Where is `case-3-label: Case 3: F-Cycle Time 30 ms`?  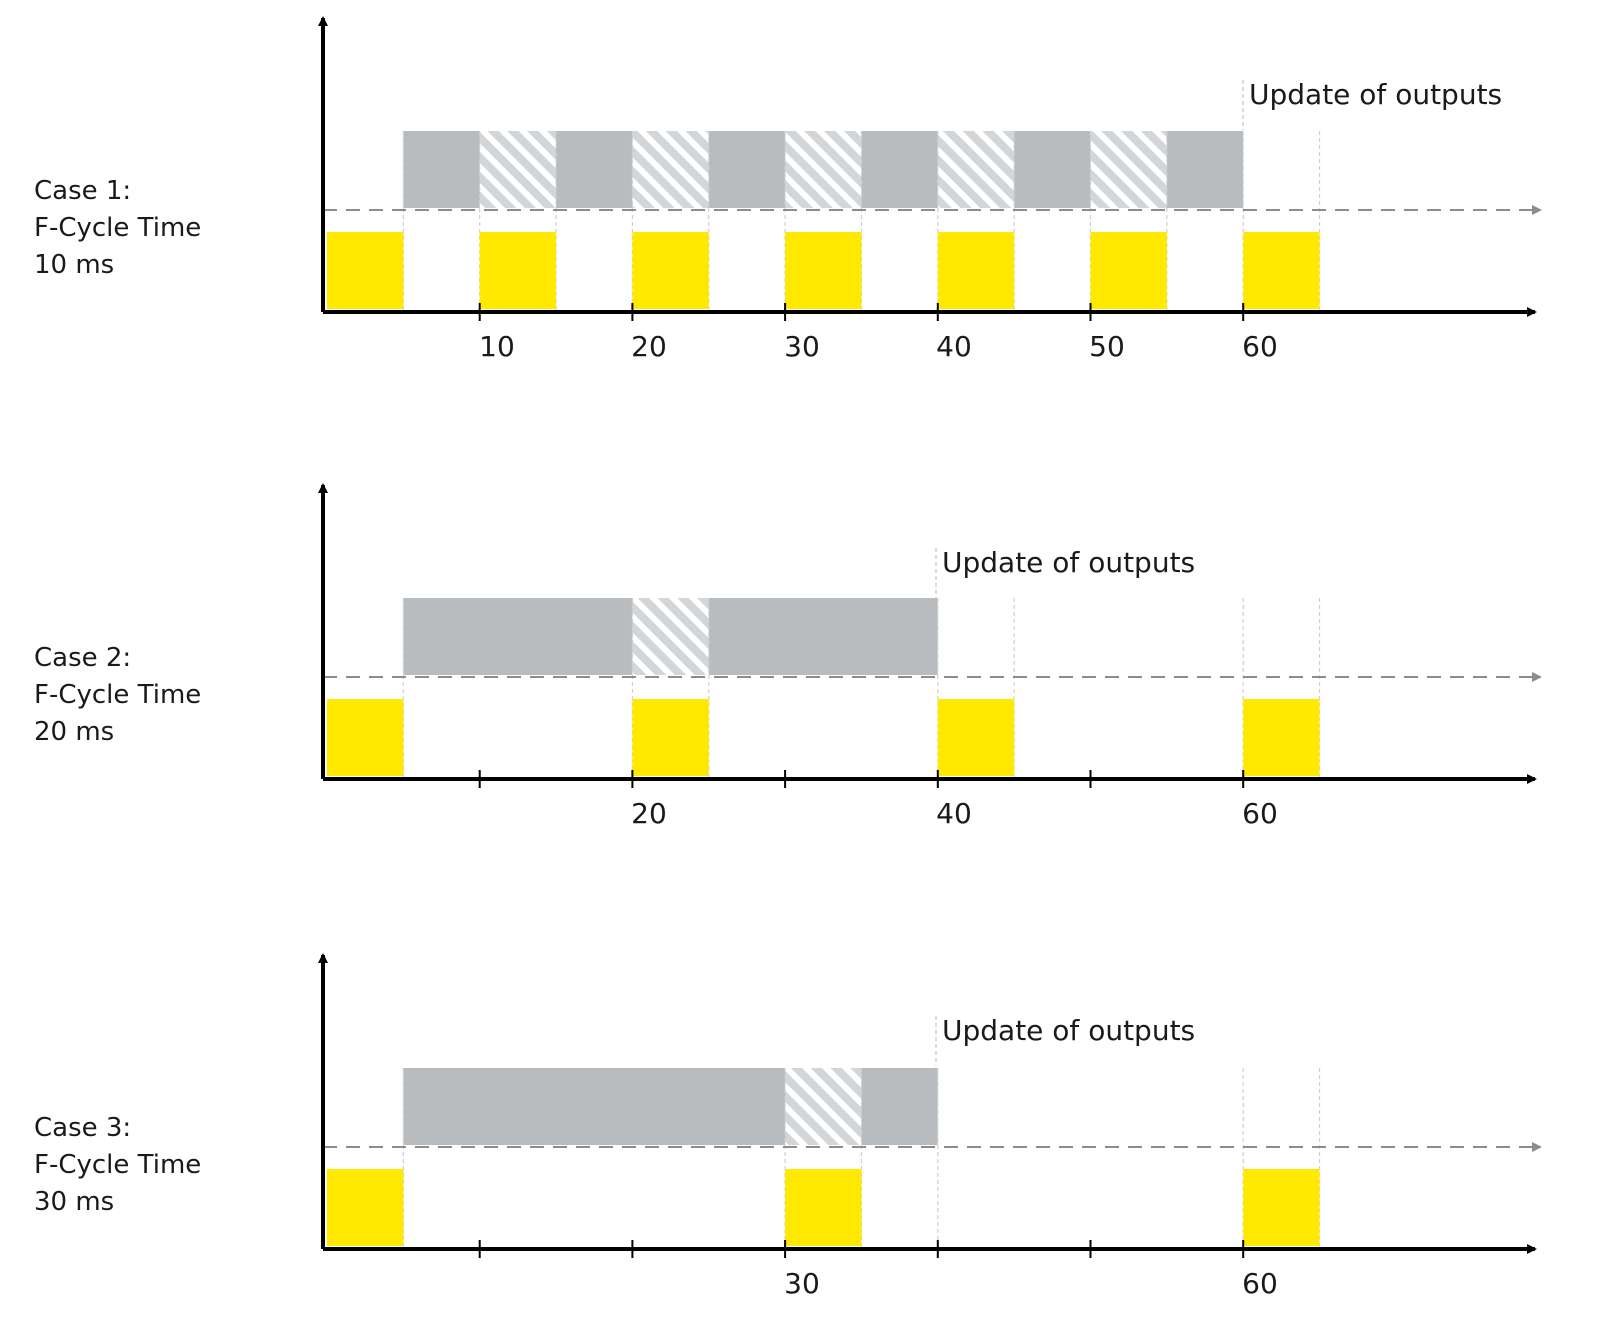
case-3-label: Case 3: F-Cycle Time 30 ms is located at coordinates (122, 1165).